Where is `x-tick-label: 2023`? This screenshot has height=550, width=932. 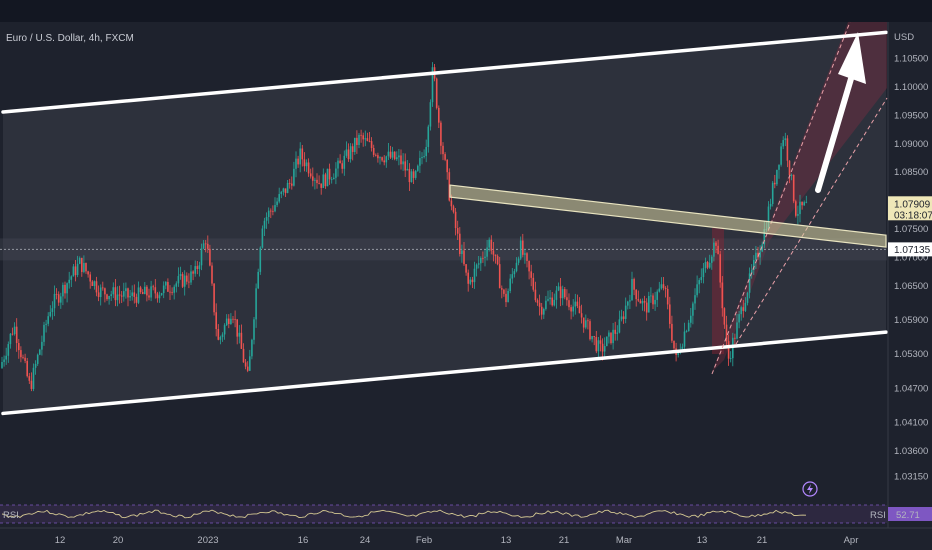
x-tick-label: 2023 is located at coordinates (207, 540).